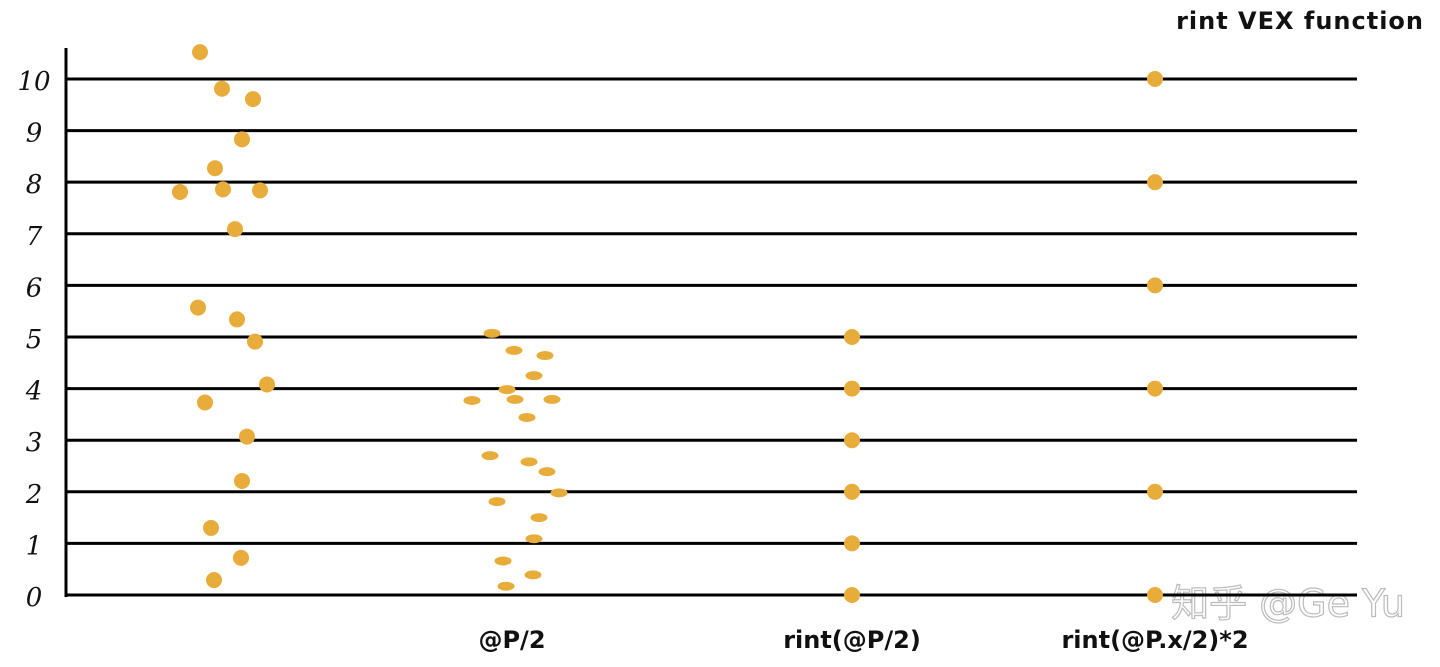 The height and width of the screenshot is (667, 1440). Describe the element at coordinates (34, 495) in the screenshot. I see `y-tick-label: 2` at that location.